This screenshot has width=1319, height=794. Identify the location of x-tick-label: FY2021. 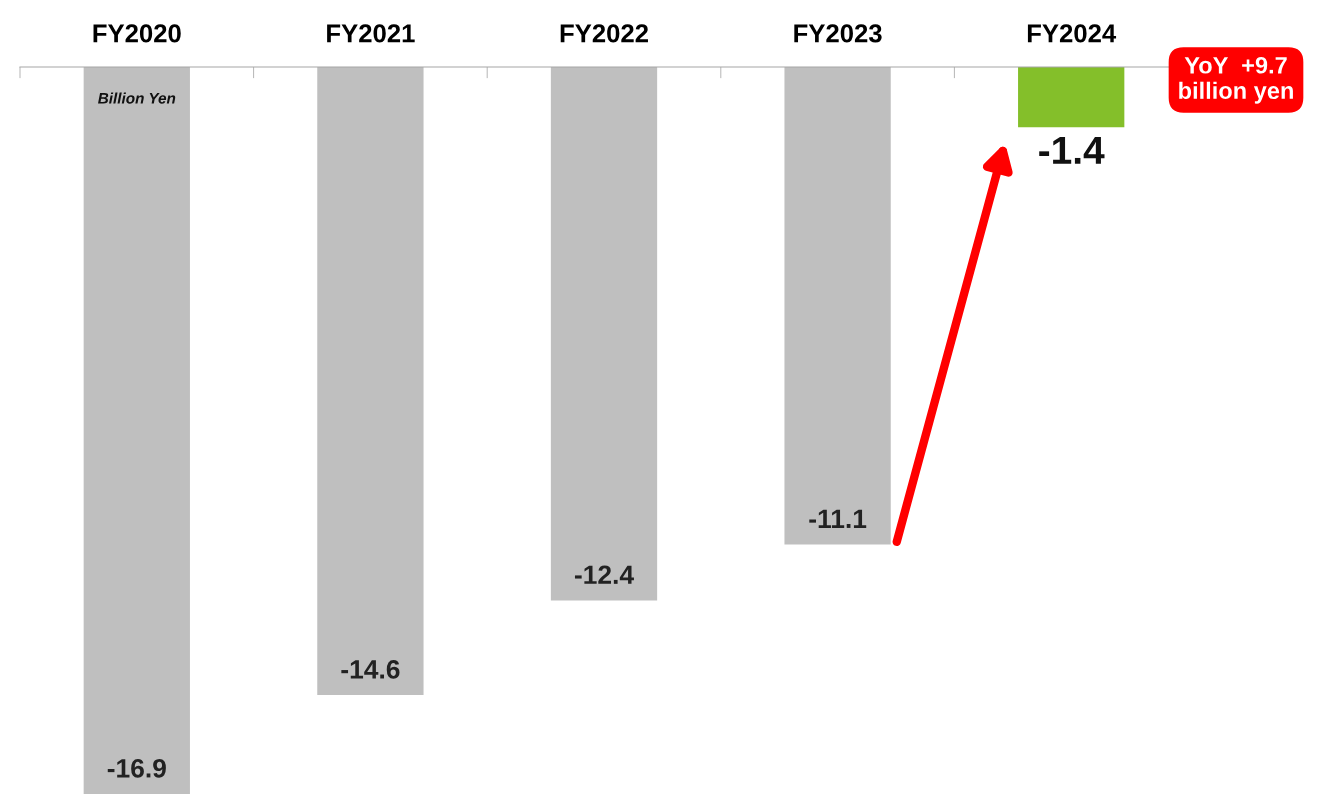
(371, 33).